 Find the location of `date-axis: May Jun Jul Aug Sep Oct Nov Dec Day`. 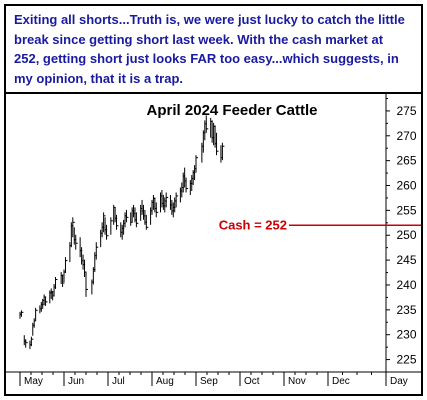

date-axis: May Jun Jul Aug Sep Oct Nov Dec Day is located at coordinates (213, 379).